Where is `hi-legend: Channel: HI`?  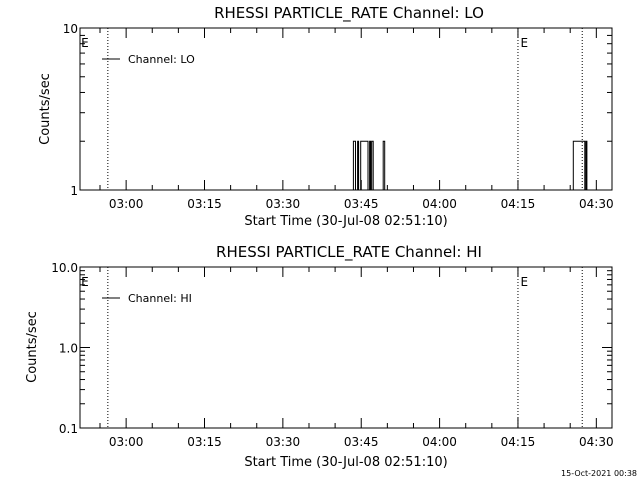
hi-legend: Channel: HI is located at coordinates (147, 298).